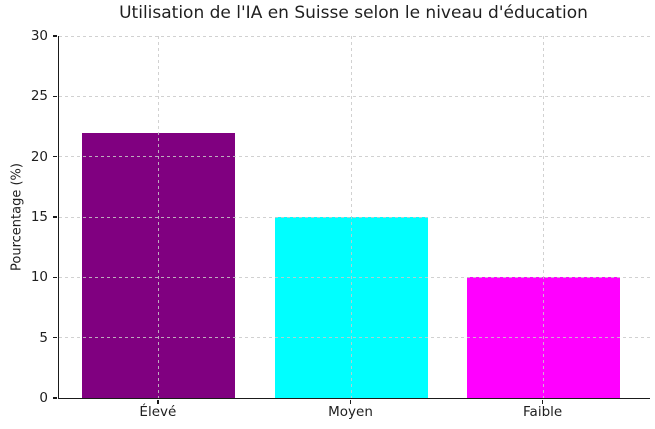 The image size is (655, 429). Describe the element at coordinates (39, 36) in the screenshot. I see `y-tick-label: 30` at that location.